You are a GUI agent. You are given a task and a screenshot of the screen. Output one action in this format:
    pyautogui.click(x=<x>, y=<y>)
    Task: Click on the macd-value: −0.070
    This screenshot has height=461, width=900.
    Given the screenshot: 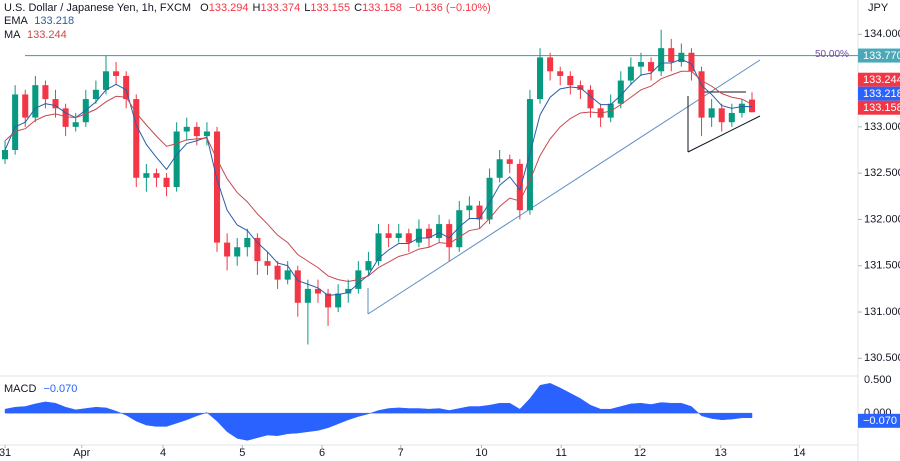 What is the action you would take?
    pyautogui.click(x=60, y=389)
    